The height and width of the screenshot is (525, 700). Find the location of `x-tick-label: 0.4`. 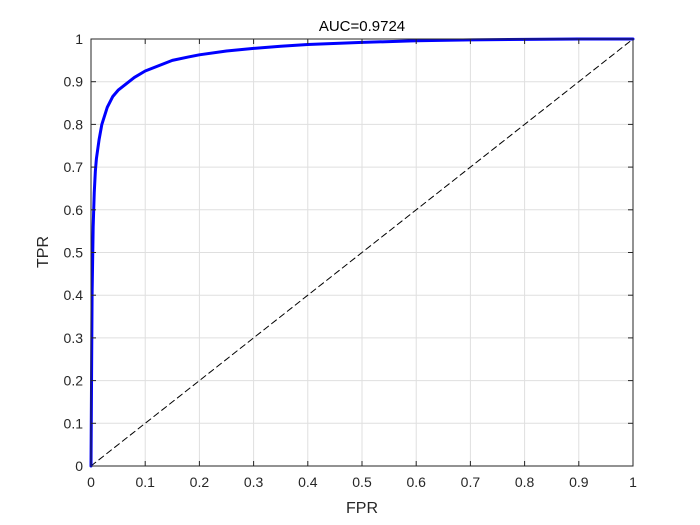

x-tick-label: 0.4 is located at coordinates (308, 482).